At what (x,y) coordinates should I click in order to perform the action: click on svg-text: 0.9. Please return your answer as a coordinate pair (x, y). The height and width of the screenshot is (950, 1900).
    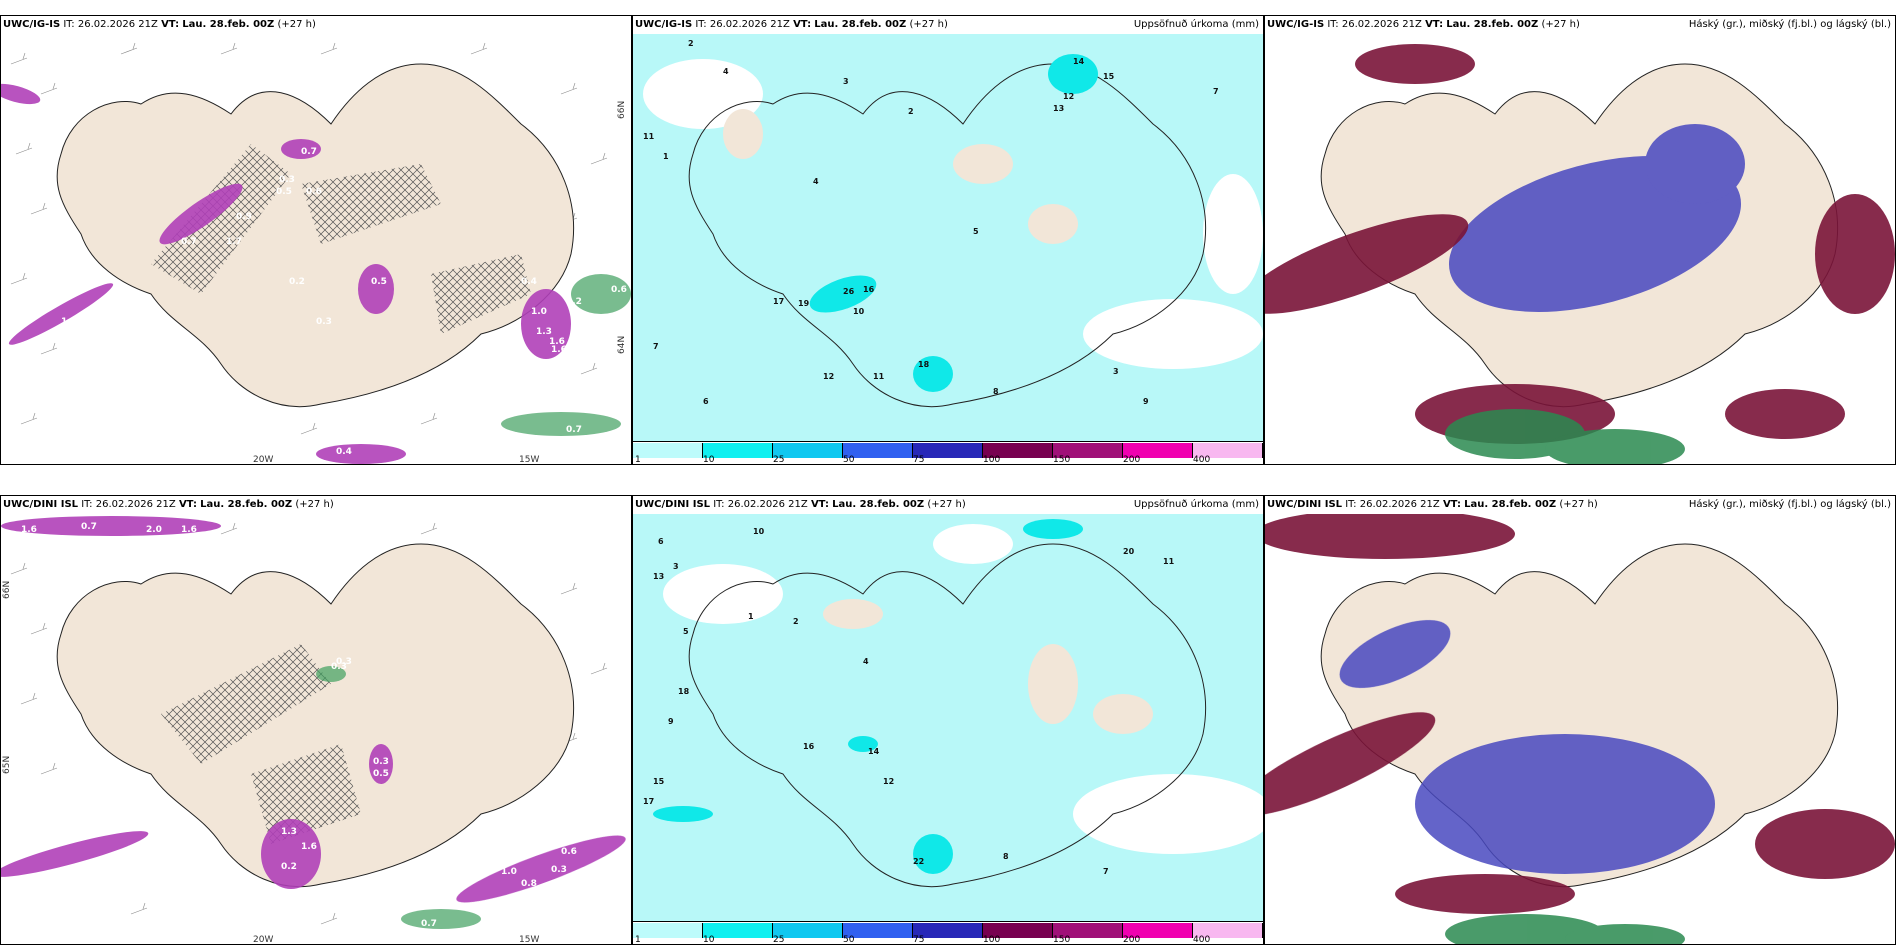
    Looking at the image, I should click on (244, 217).